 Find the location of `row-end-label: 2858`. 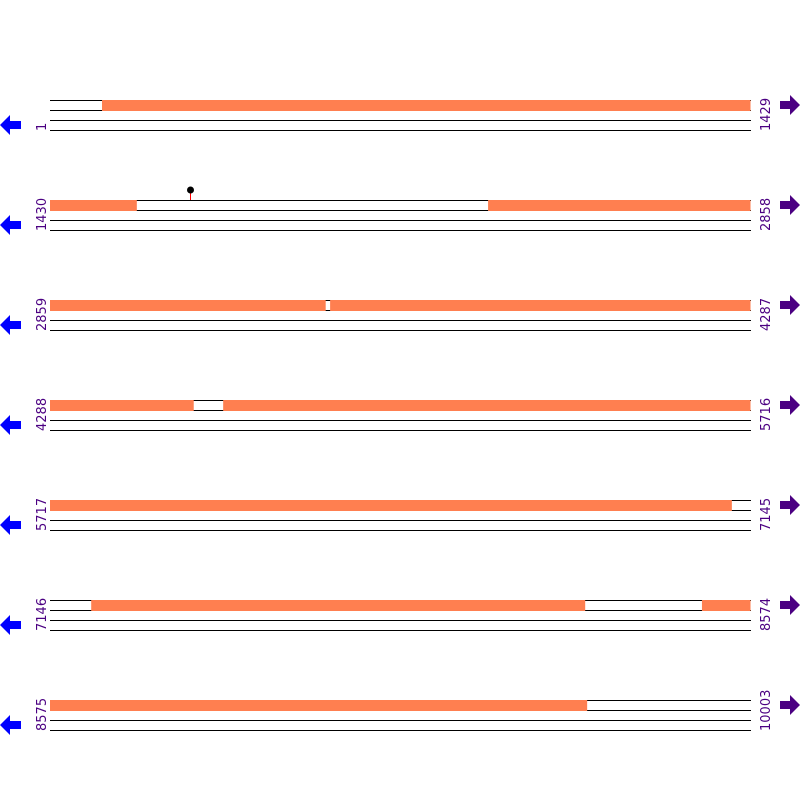

row-end-label: 2858 is located at coordinates (766, 214).